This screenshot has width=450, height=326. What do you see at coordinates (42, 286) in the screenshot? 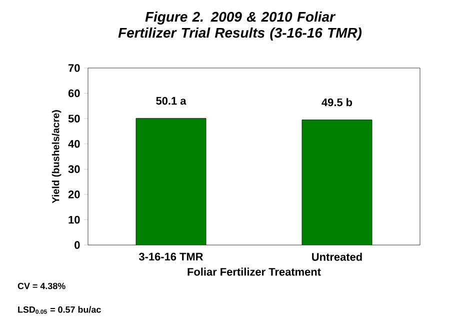
I see `text: CV = 4.38%` at bounding box center [42, 286].